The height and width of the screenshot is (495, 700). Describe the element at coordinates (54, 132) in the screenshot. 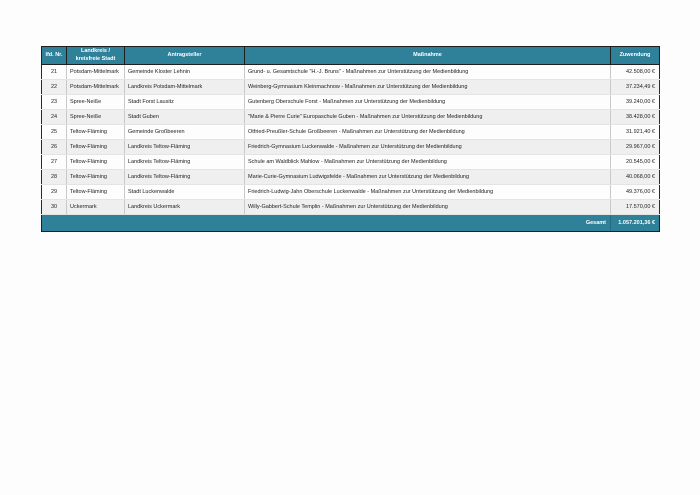

I see `cell-nr: 25` at that location.